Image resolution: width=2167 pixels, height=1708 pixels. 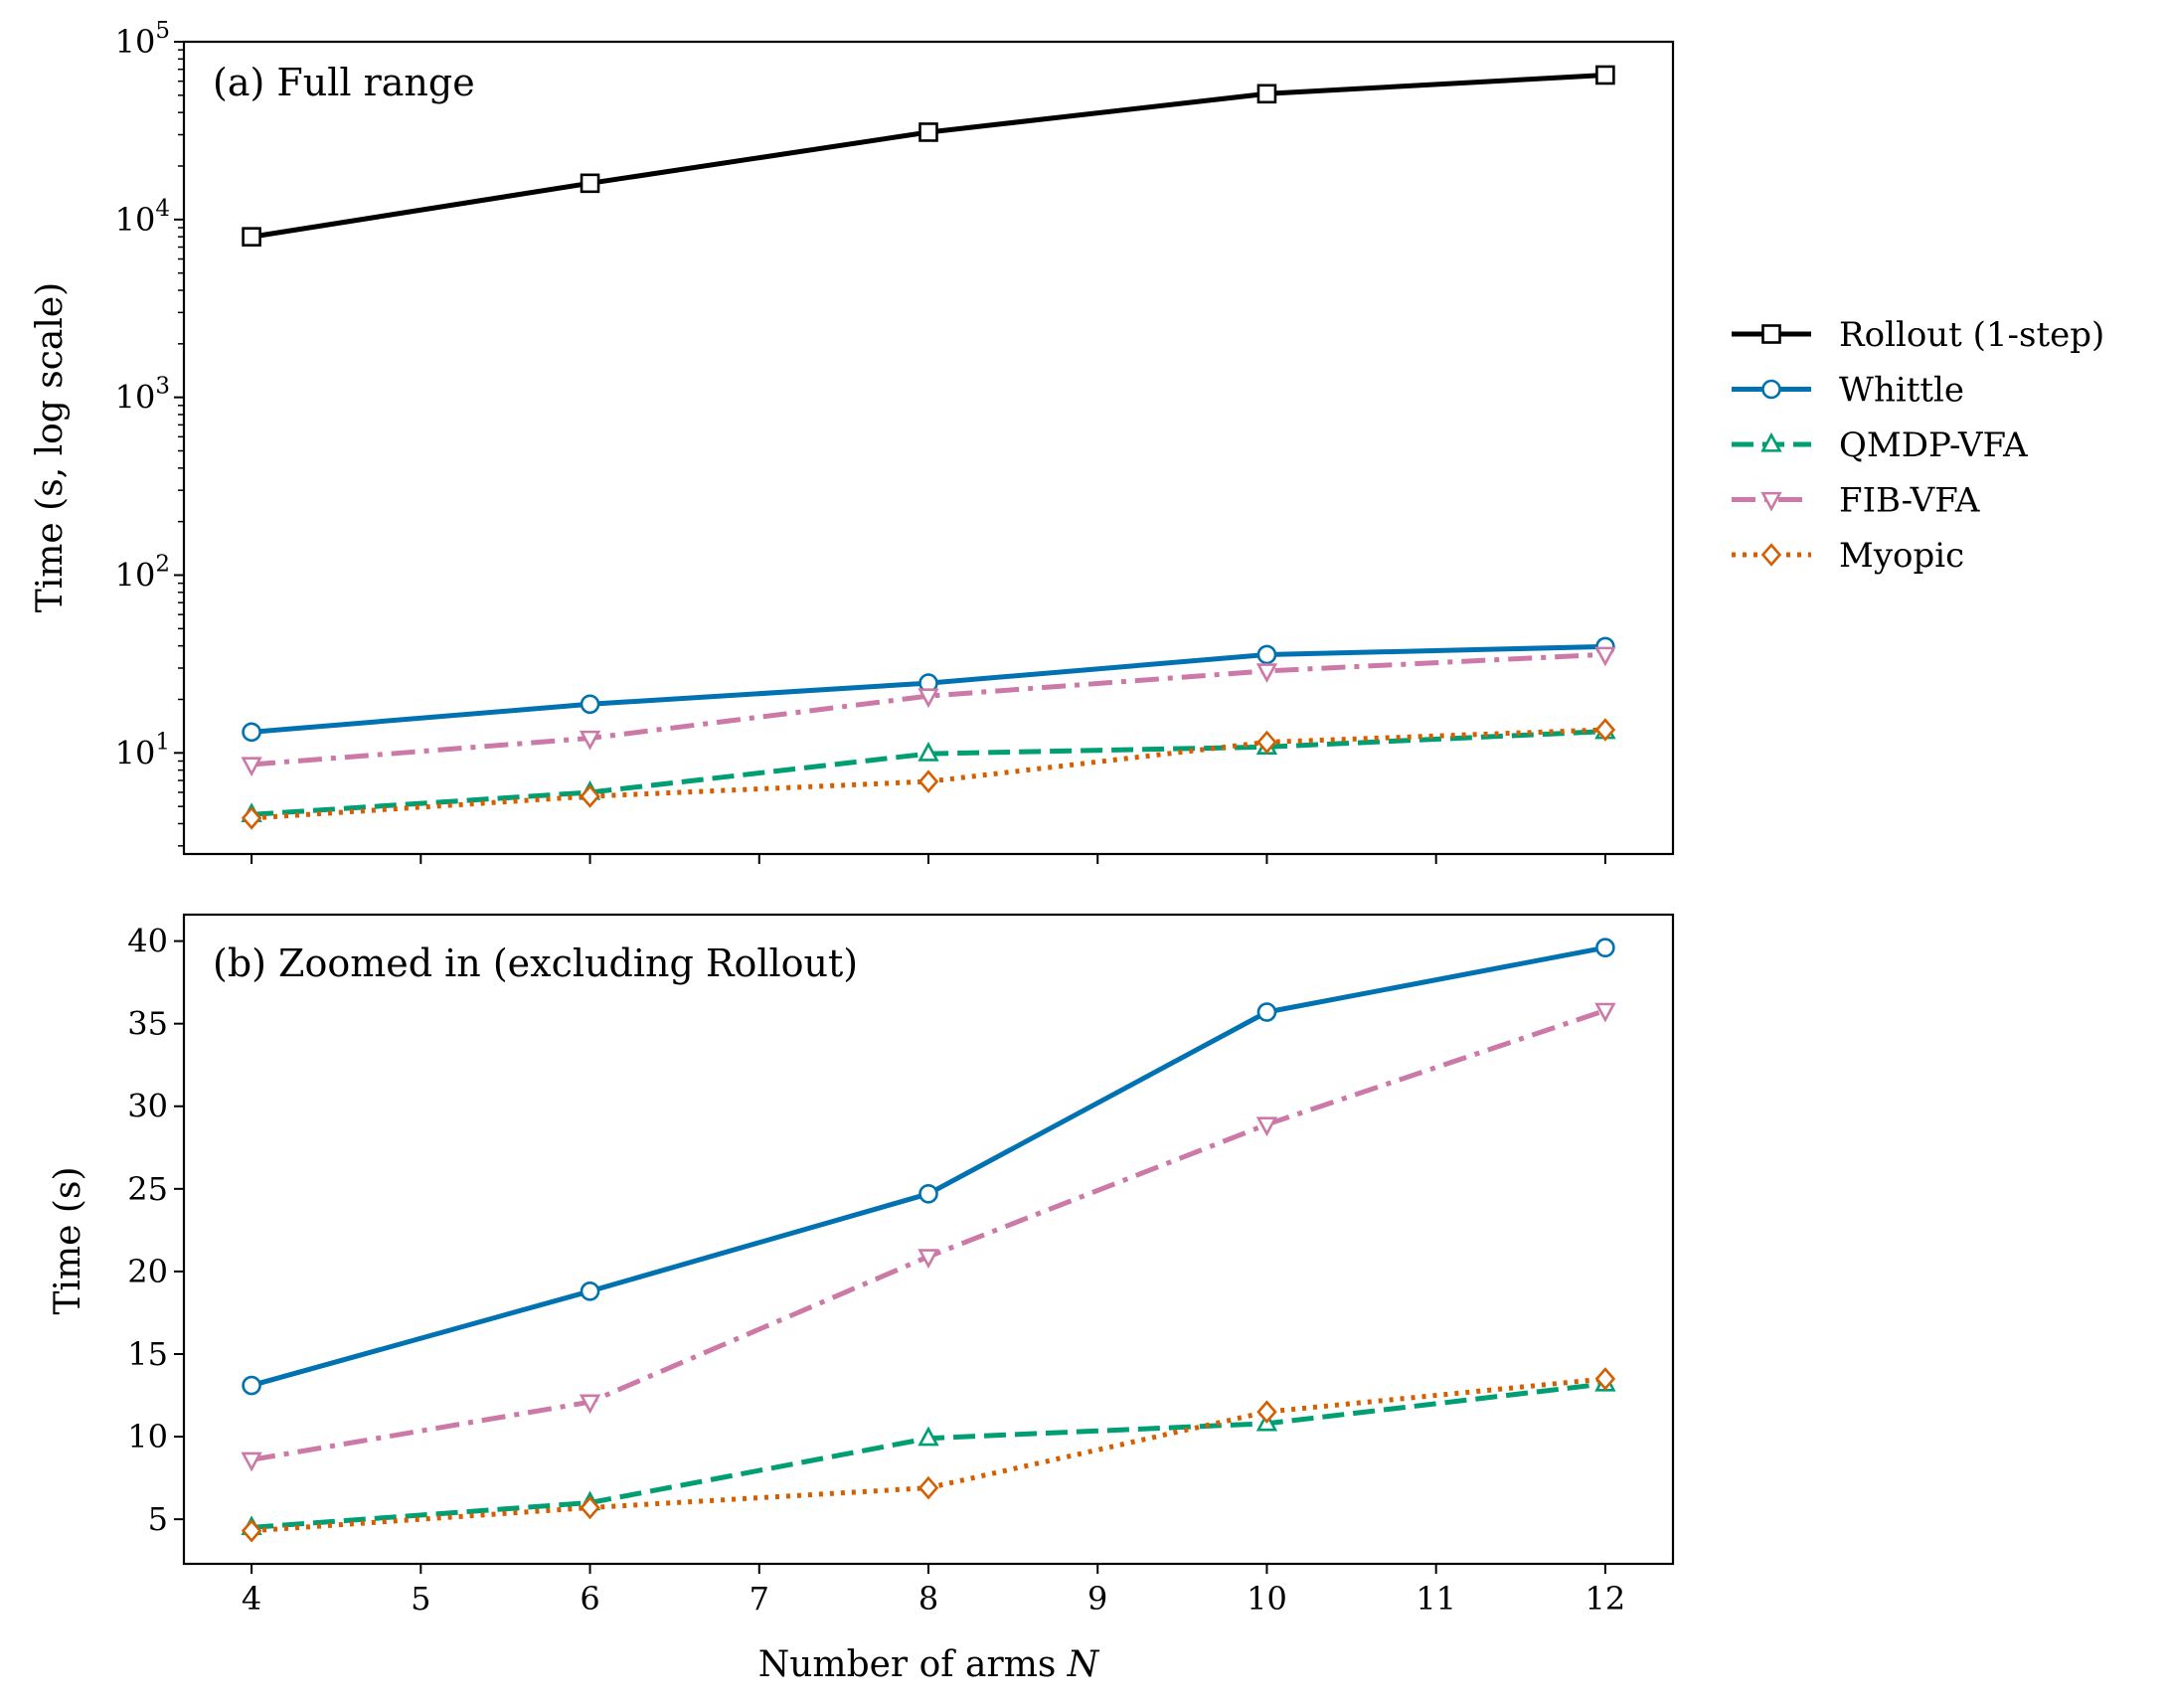 I want to click on panel-b-x-tick-label: 10, so click(x=1267, y=1599).